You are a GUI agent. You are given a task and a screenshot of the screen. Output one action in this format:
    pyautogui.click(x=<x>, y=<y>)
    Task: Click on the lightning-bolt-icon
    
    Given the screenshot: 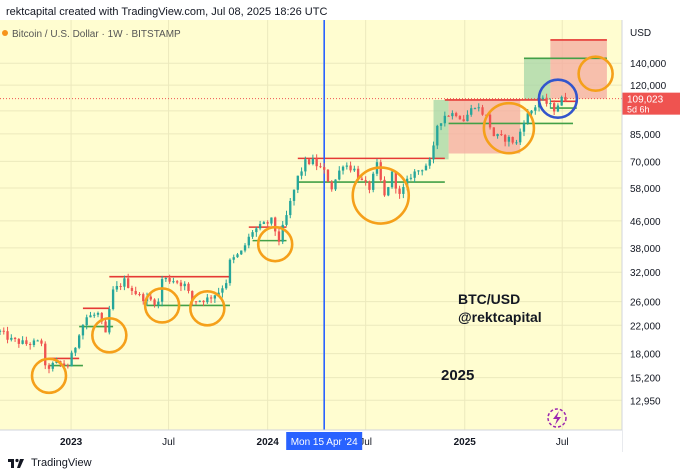 What is the action you would take?
    pyautogui.click(x=557, y=418)
    